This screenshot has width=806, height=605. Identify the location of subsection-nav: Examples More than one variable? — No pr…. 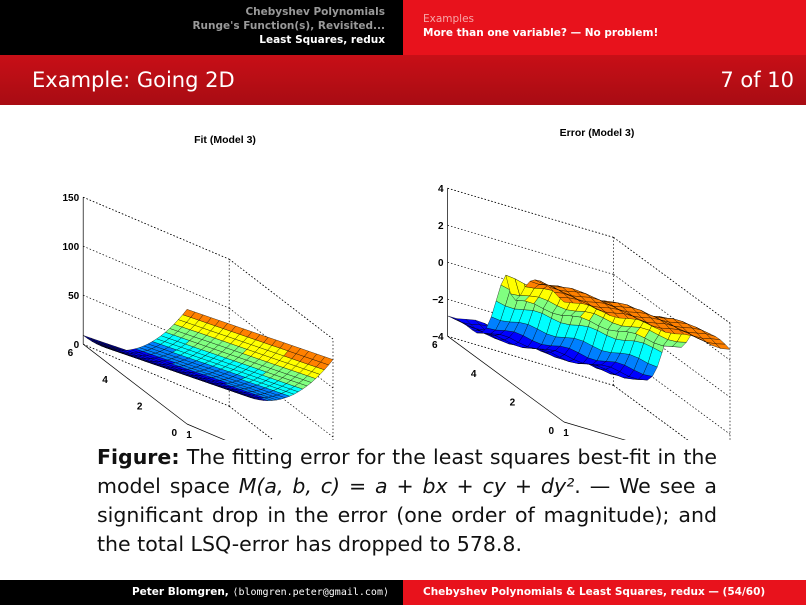
(540, 26).